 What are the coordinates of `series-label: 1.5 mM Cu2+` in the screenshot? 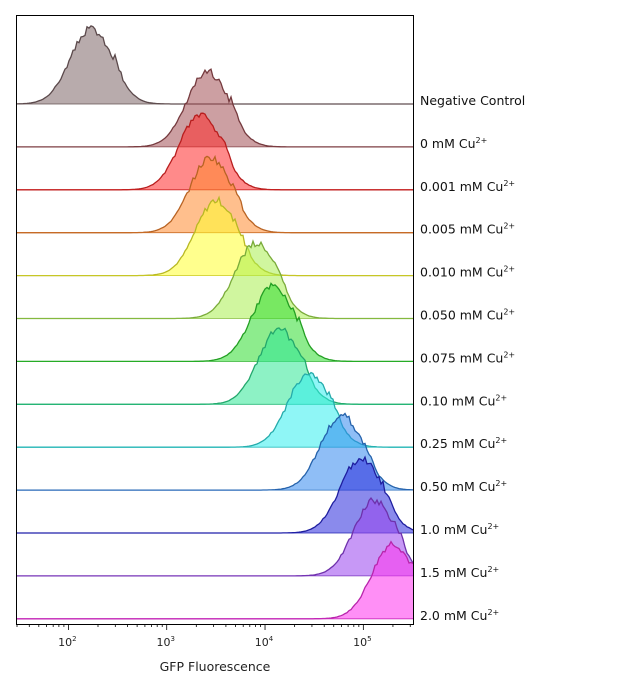 It's located at (459, 572).